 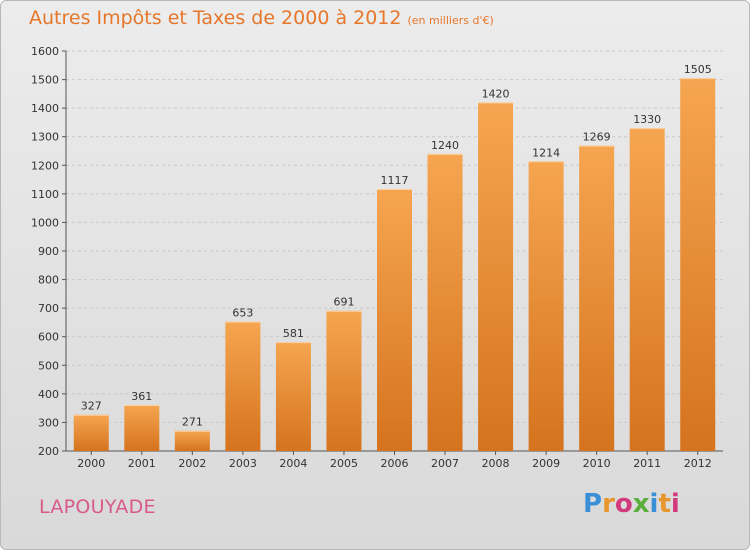 I want to click on value-label: 691, so click(x=343, y=302).